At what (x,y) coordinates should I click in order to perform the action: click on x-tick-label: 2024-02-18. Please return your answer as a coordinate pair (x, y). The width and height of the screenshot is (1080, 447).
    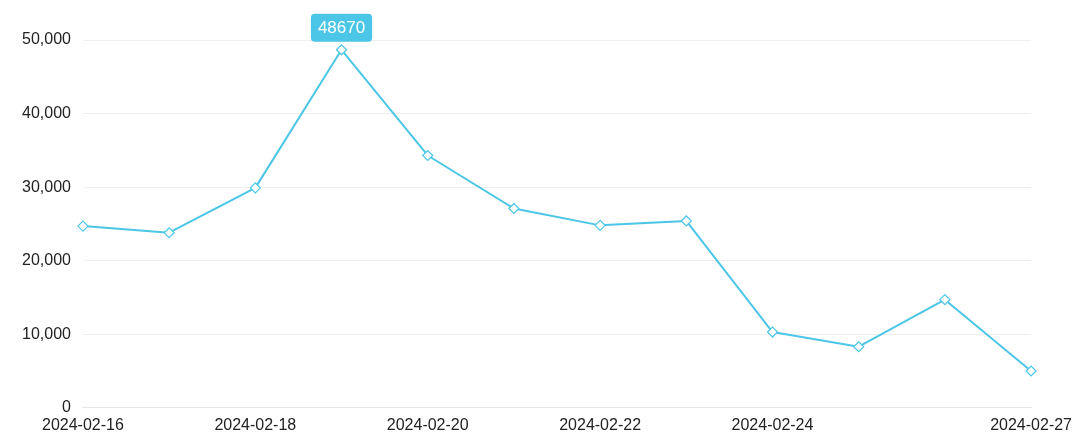
    Looking at the image, I should click on (255, 424).